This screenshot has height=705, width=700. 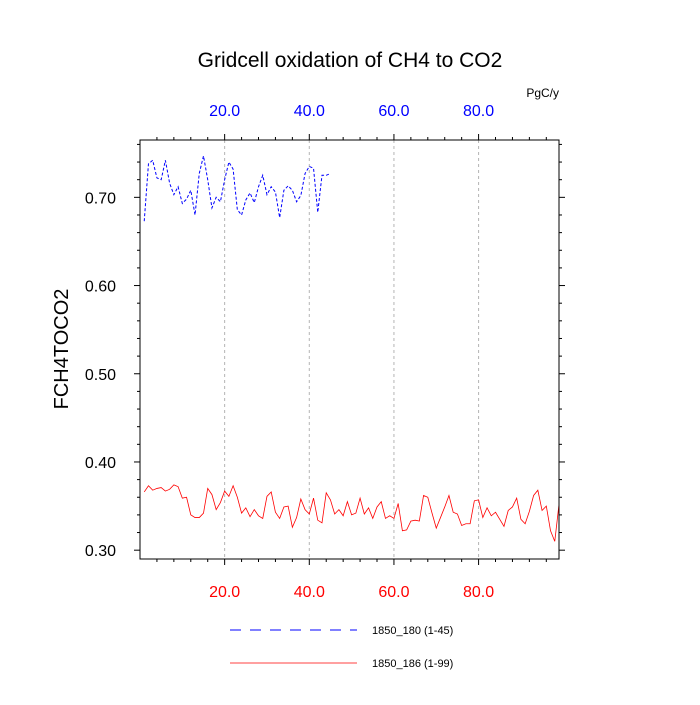 I want to click on y-tick-label: 0.30, so click(x=100, y=551).